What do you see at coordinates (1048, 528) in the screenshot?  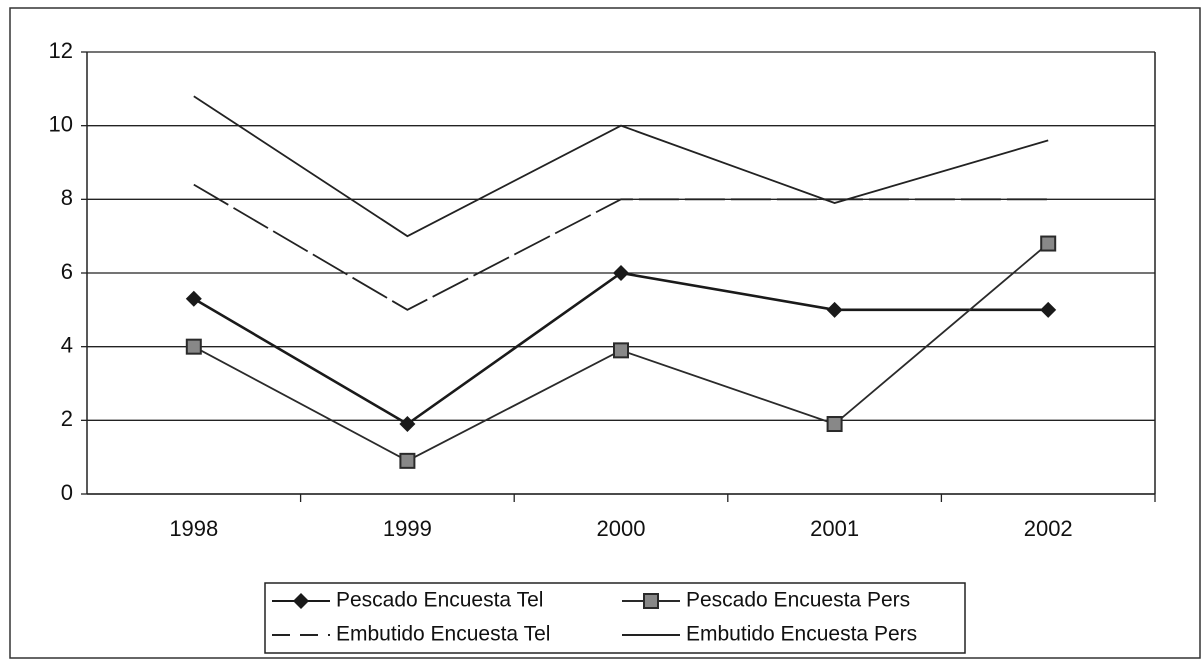 I see `x-tick-label: 2002` at bounding box center [1048, 528].